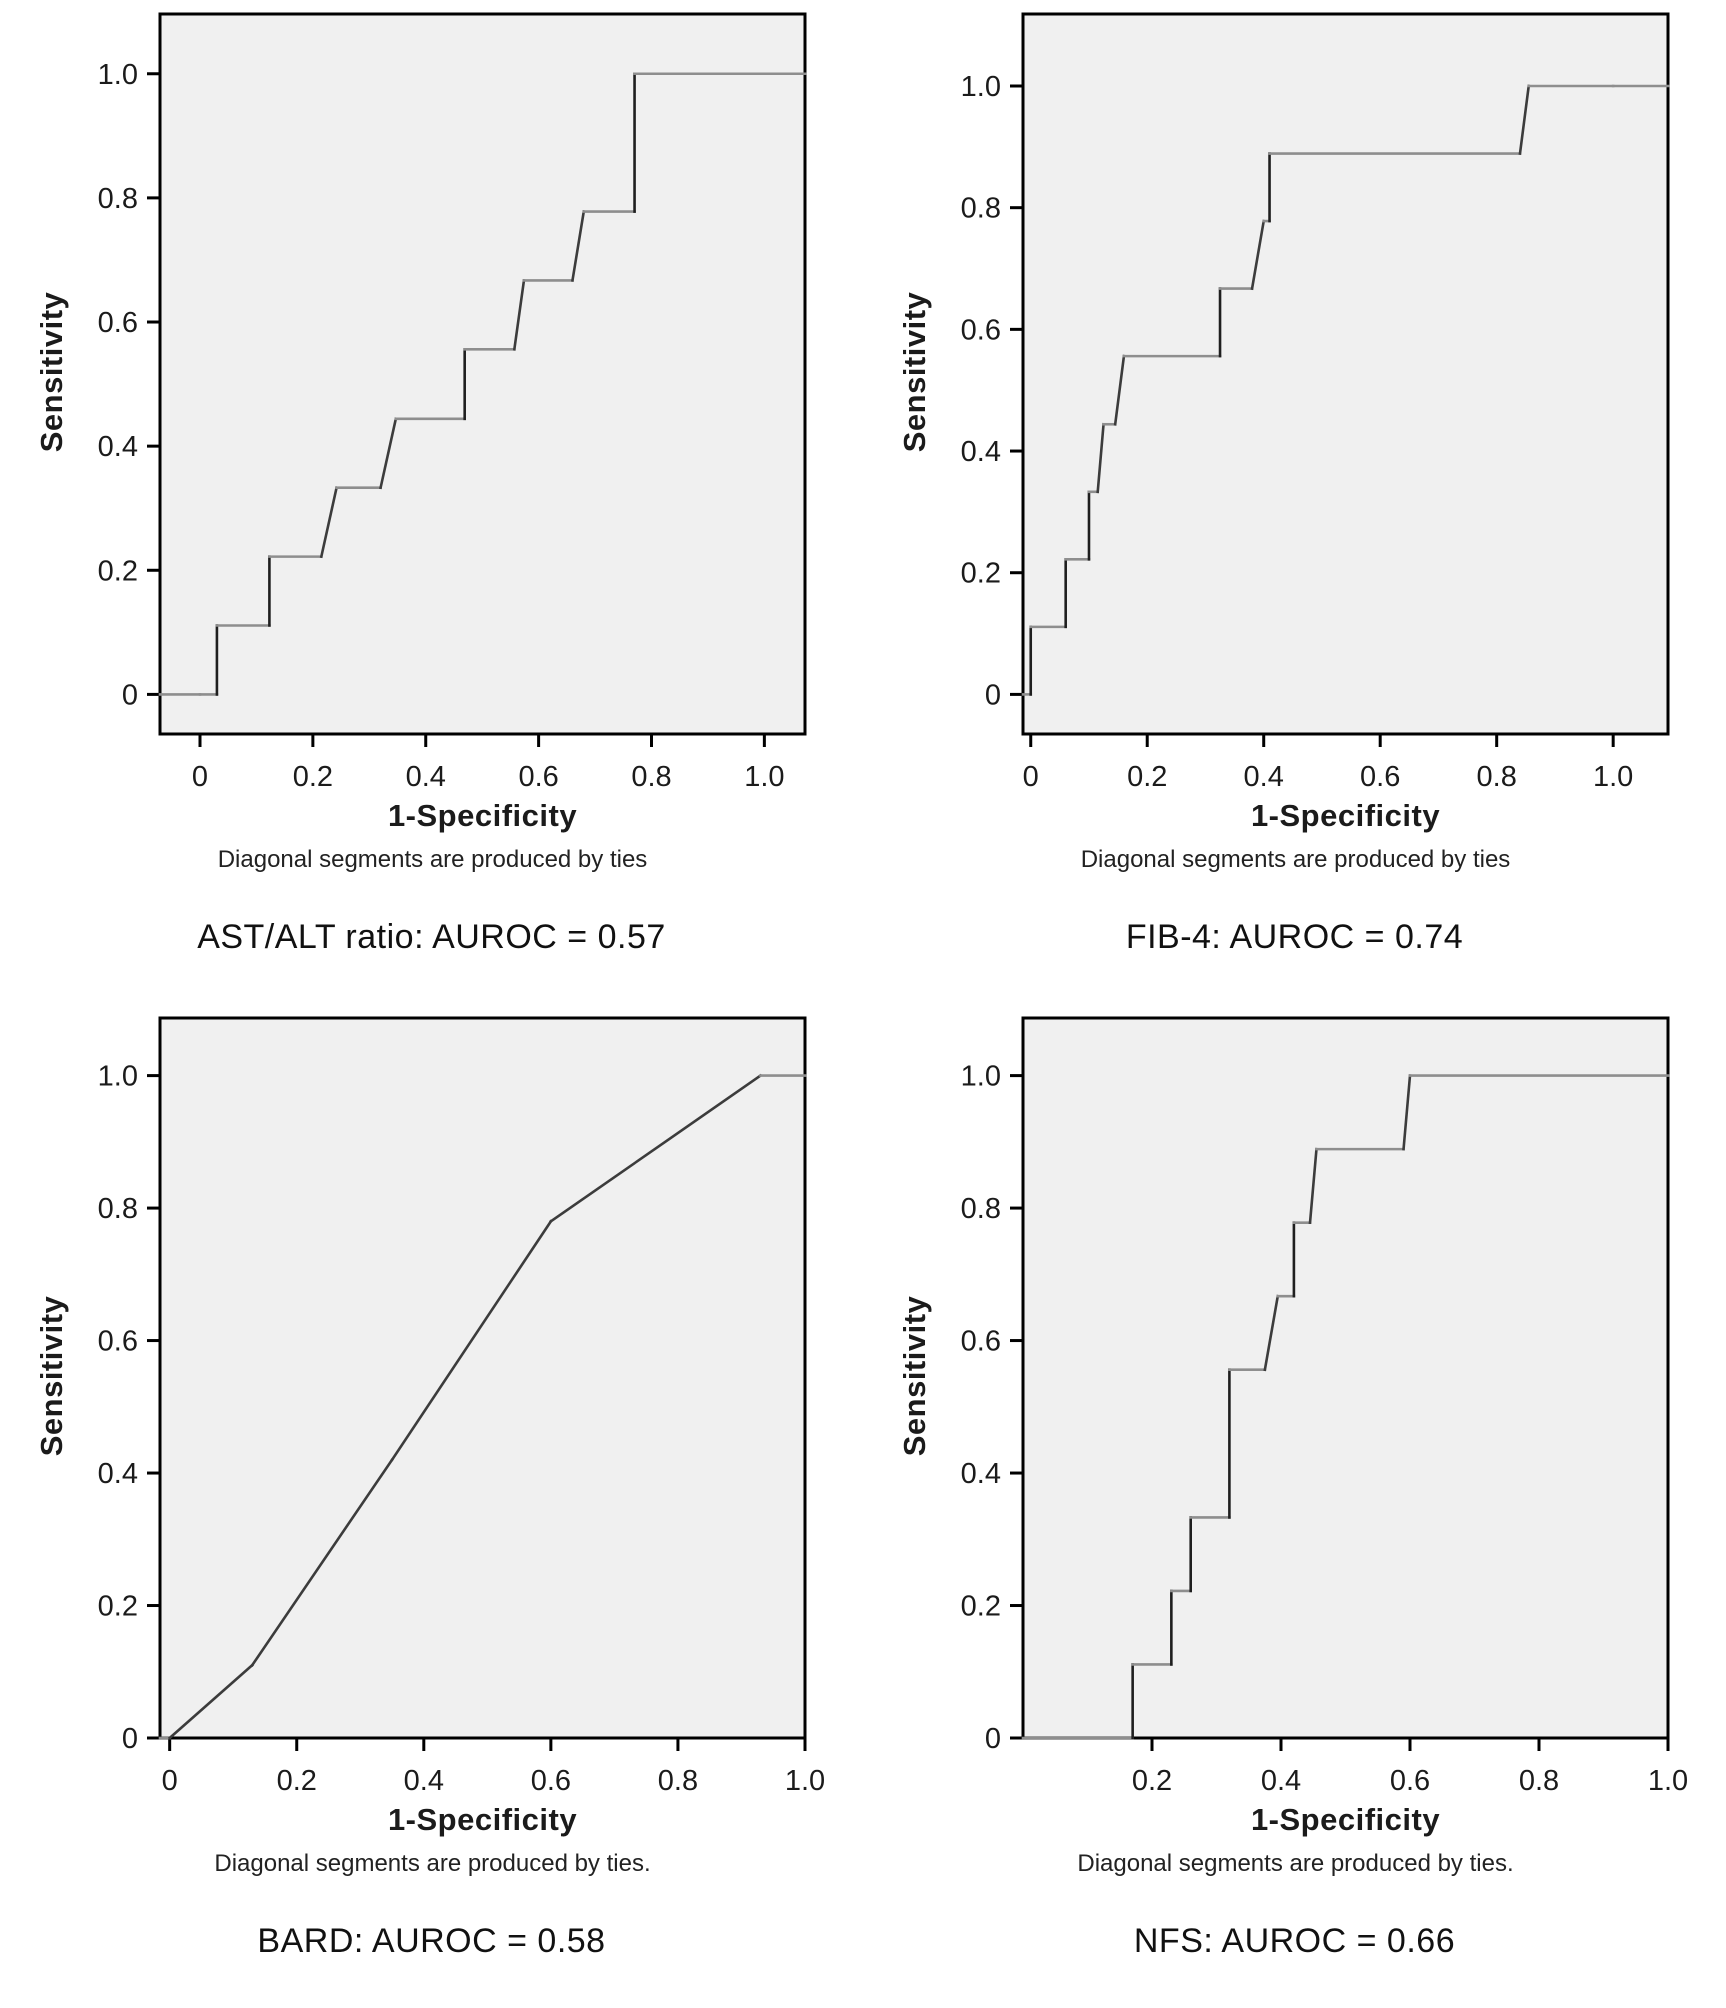  Describe the element at coordinates (431, 1941) in the screenshot. I see `chart-caption: BARD: AUROC = 0.58` at that location.